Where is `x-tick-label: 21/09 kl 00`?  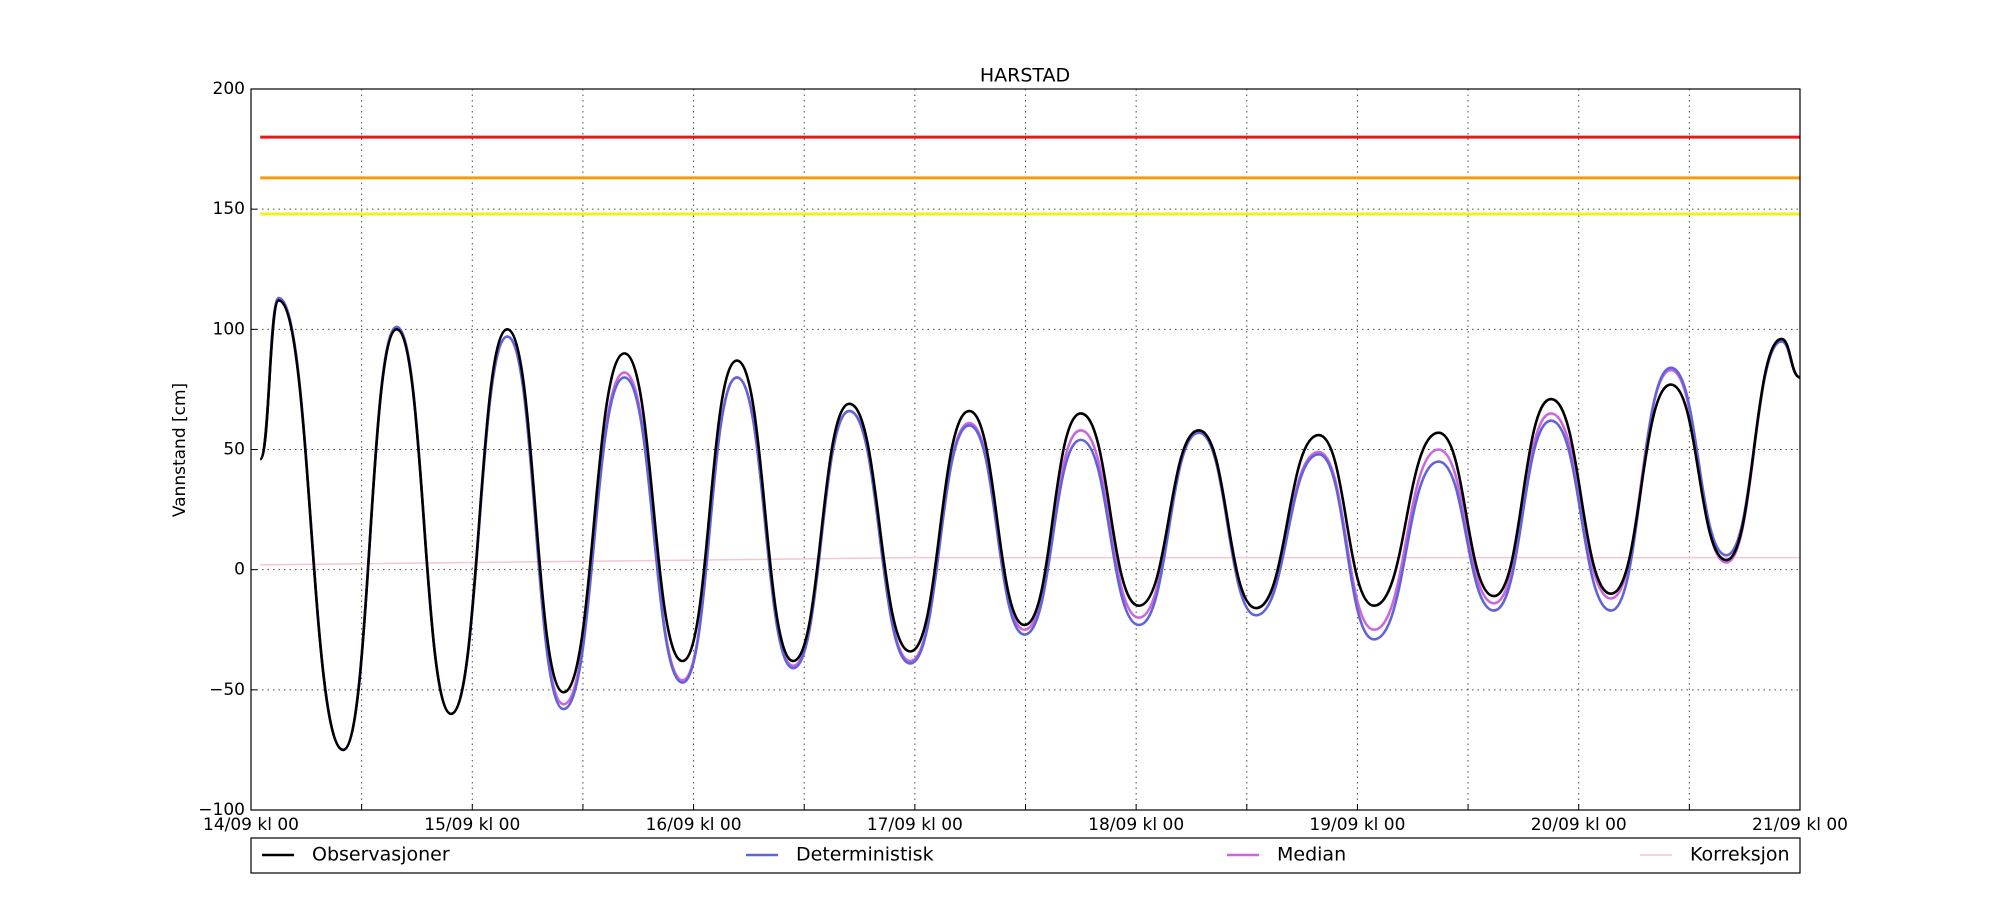 x-tick-label: 21/09 kl 00 is located at coordinates (1800, 825).